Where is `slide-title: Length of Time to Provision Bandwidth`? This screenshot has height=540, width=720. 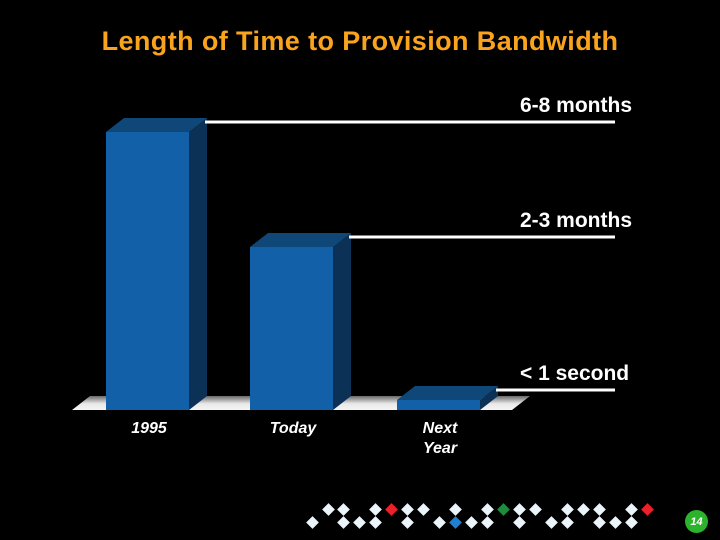 slide-title: Length of Time to Provision Bandwidth is located at coordinates (360, 41).